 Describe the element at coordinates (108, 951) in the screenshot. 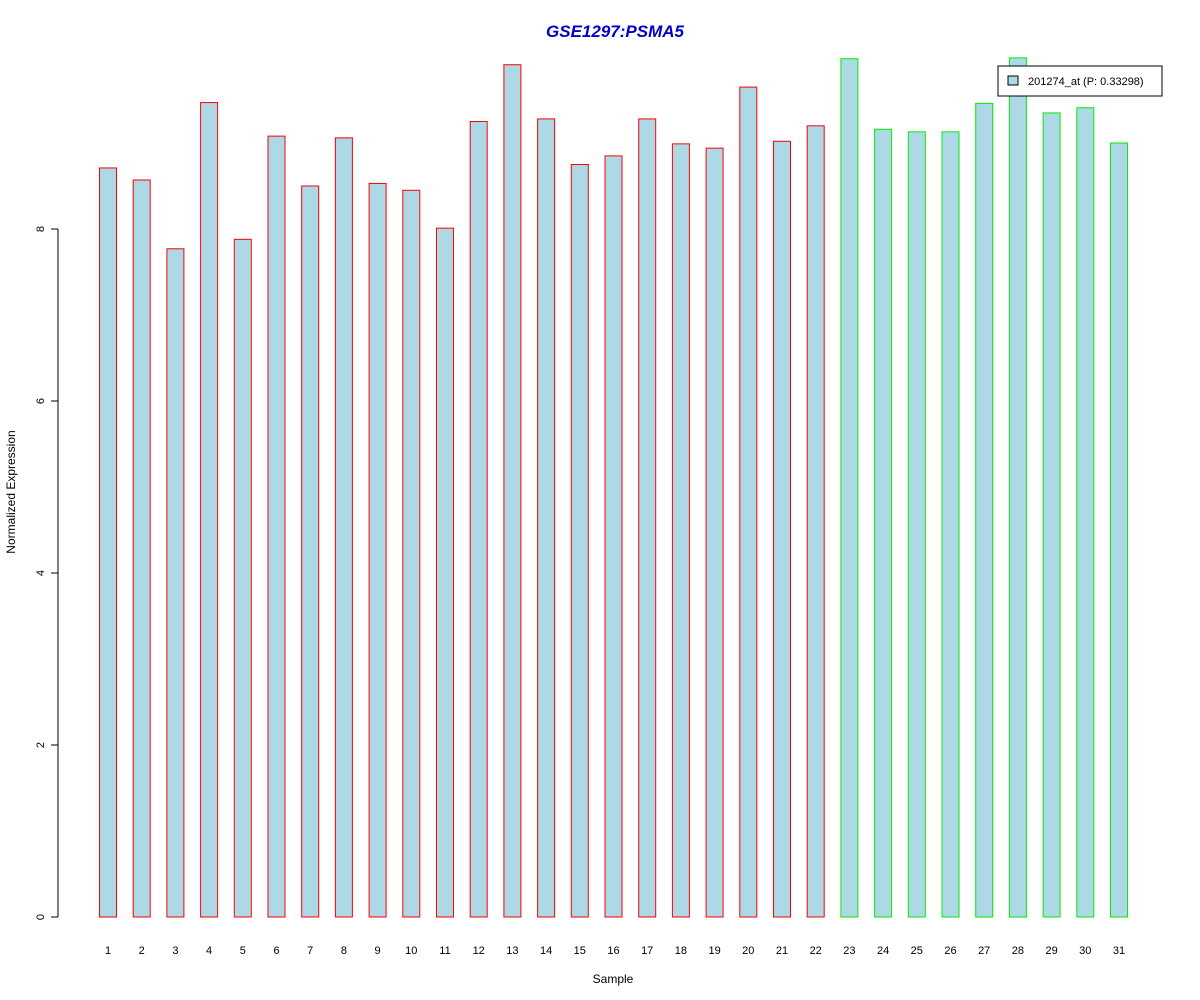

I see `x-tick-label: 1` at that location.